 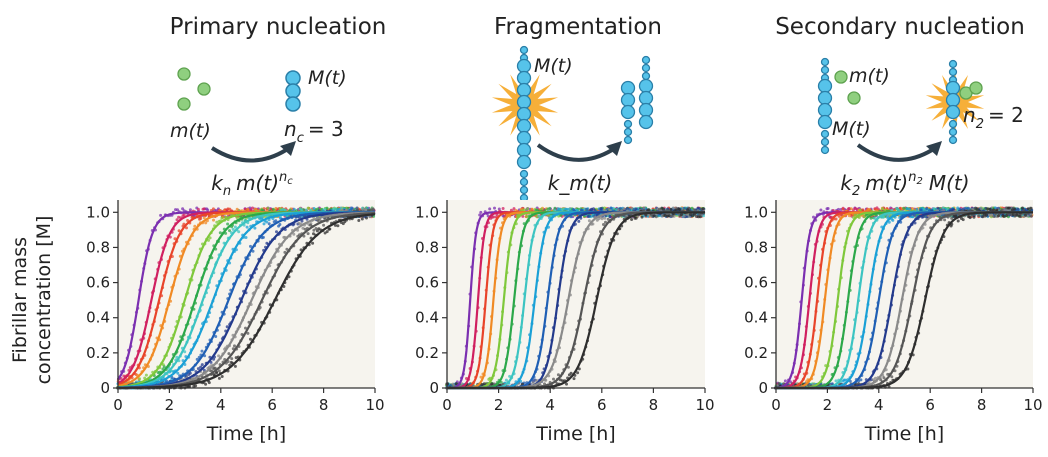 What do you see at coordinates (324, 405) in the screenshot?
I see `x-tick-label: 8` at bounding box center [324, 405].